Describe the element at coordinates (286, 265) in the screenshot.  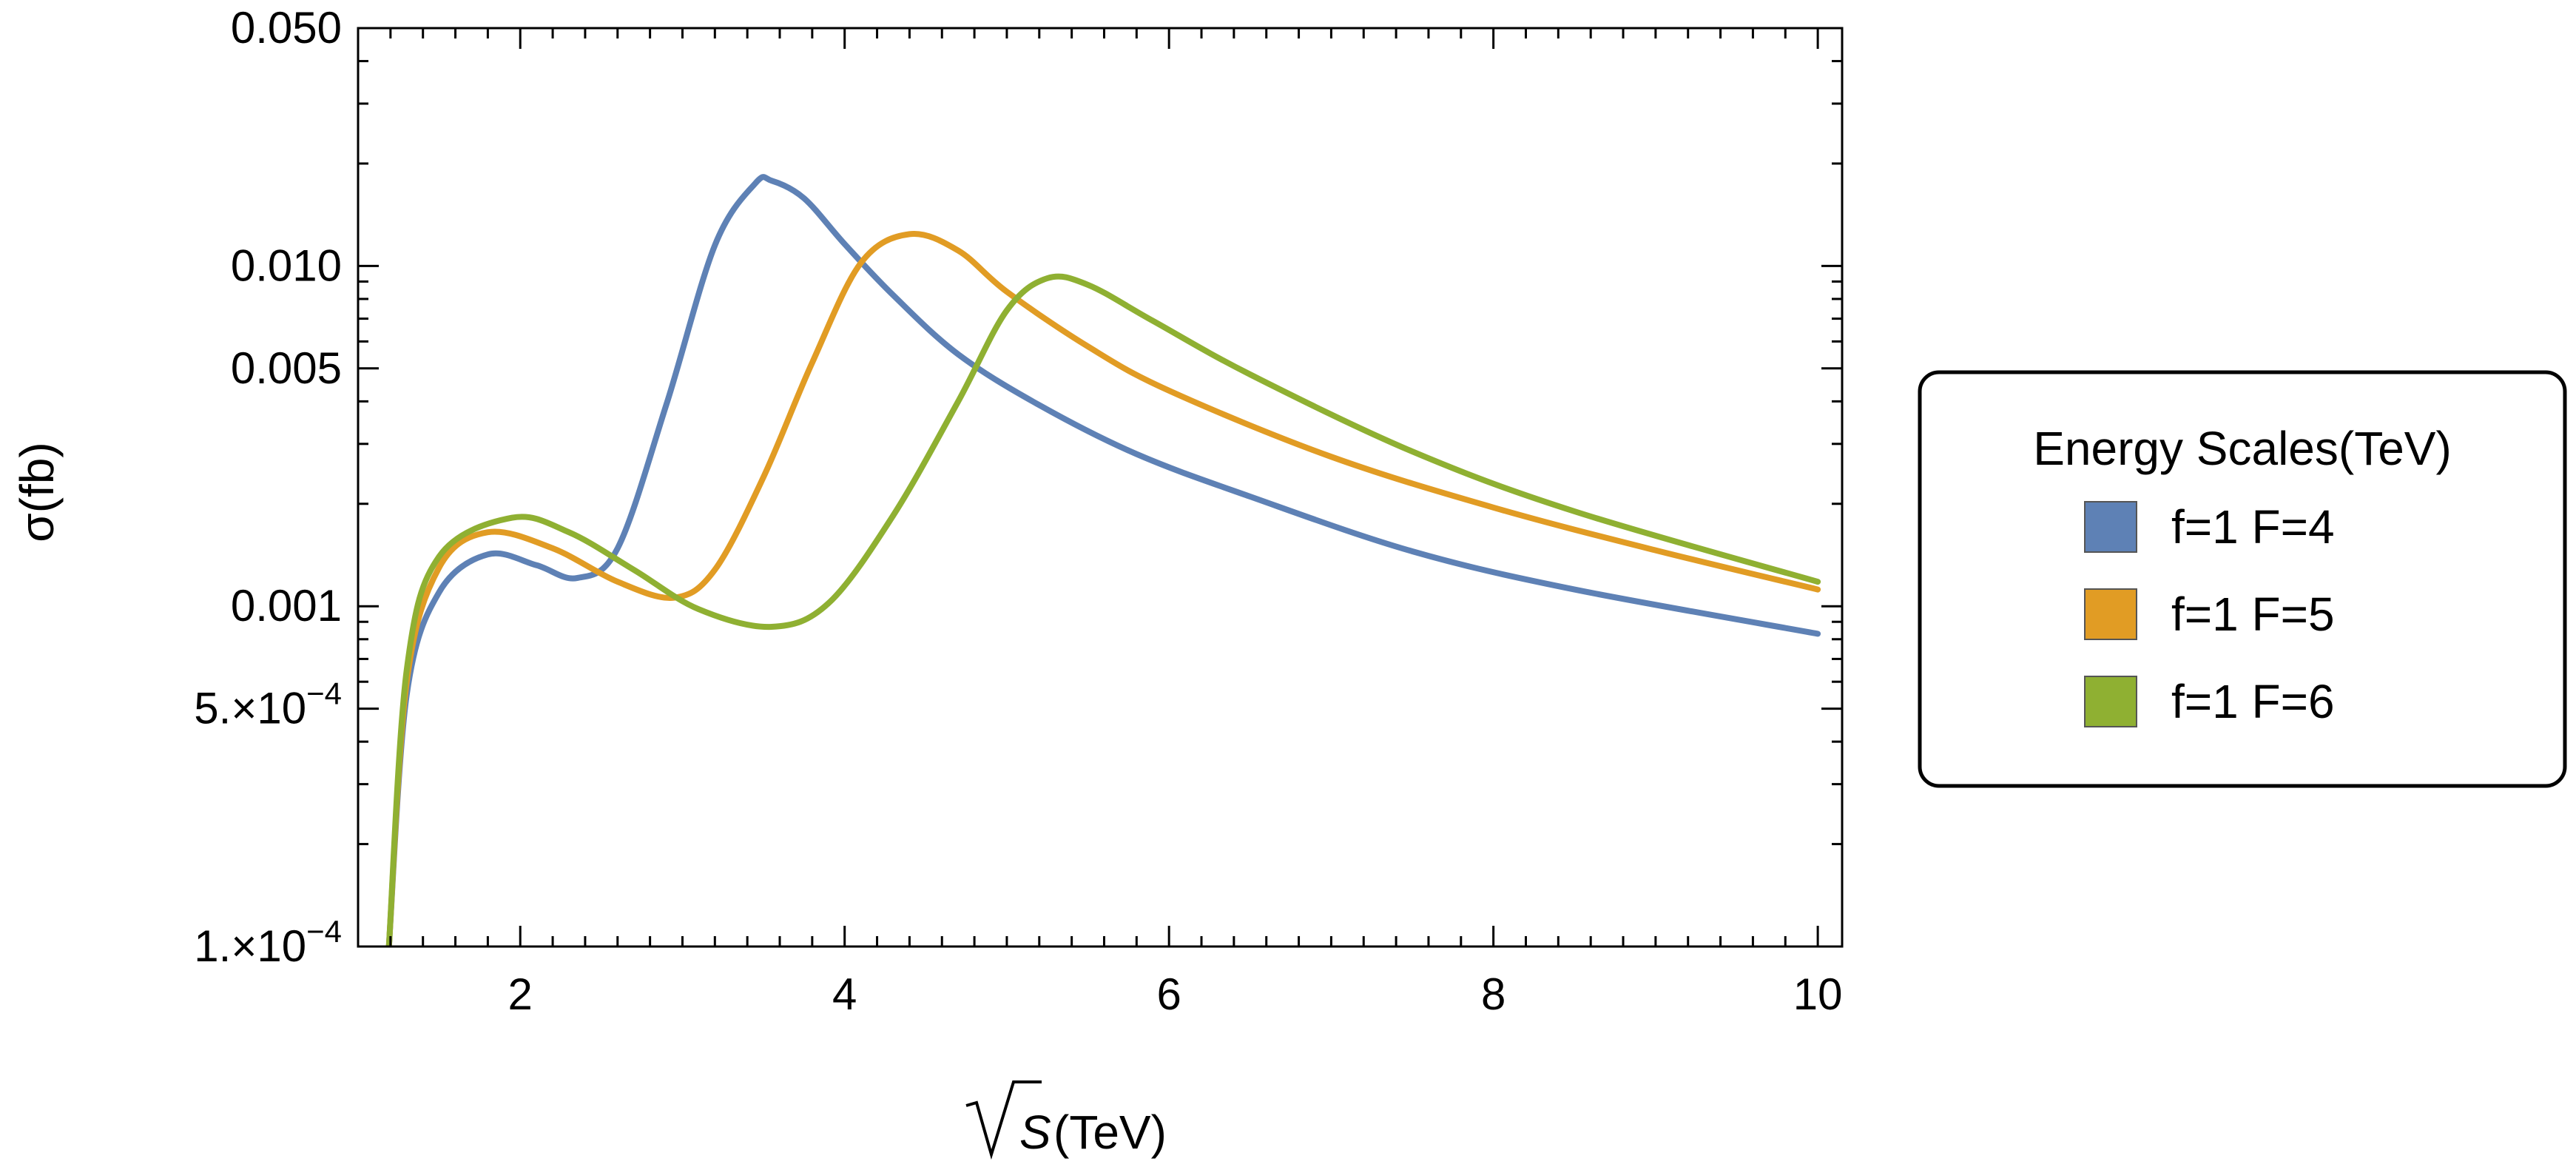
I see `y-tick-label: 0.010` at that location.